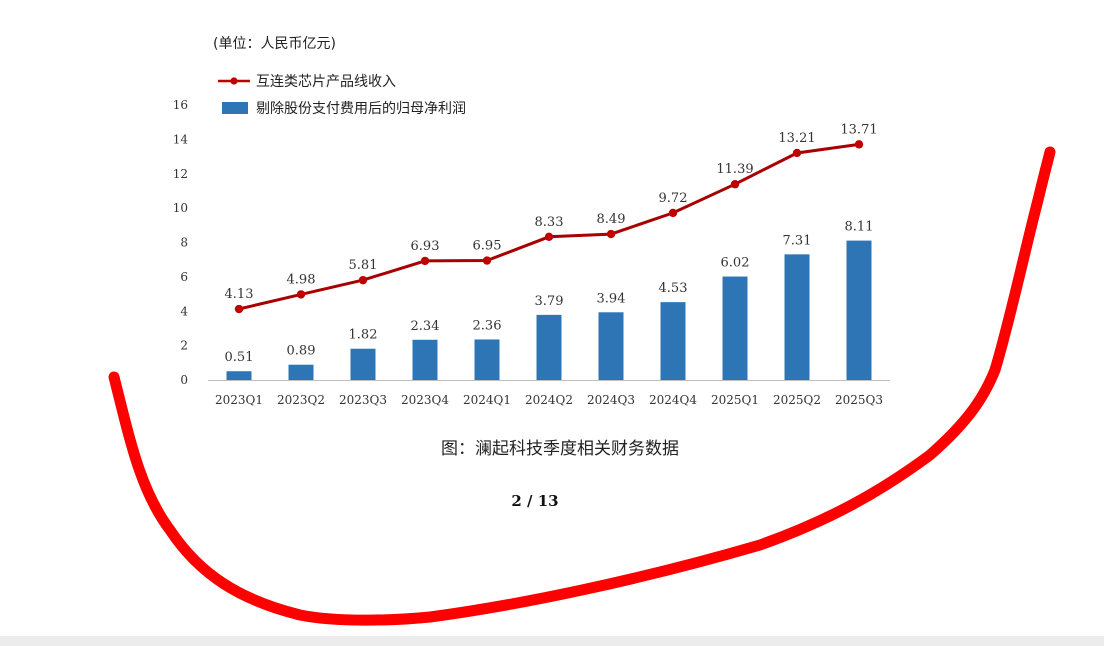 Image resolution: width=1104 pixels, height=646 pixels. What do you see at coordinates (735, 263) in the screenshot?
I see `bar-data-label: 6.02` at bounding box center [735, 263].